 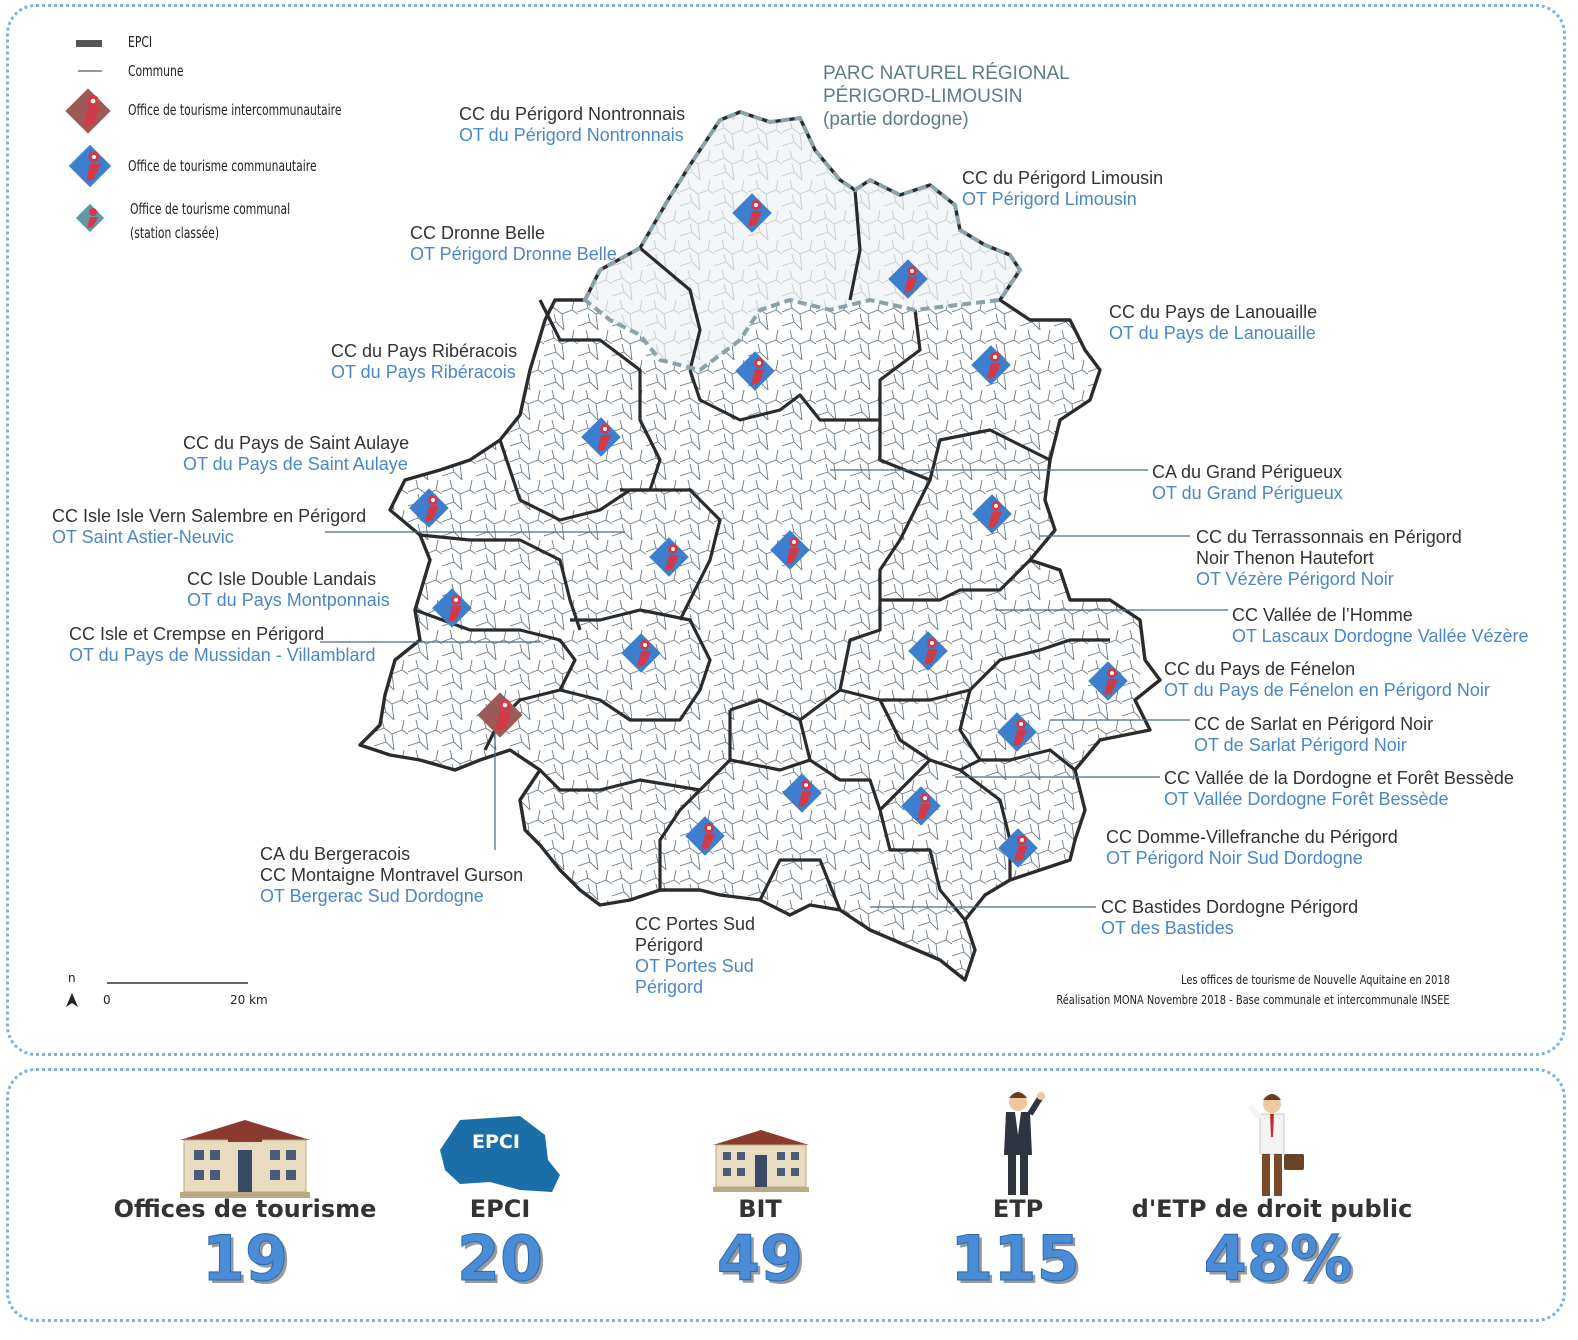 I want to click on stat-label-epci: EPCI, so click(x=500, y=1209).